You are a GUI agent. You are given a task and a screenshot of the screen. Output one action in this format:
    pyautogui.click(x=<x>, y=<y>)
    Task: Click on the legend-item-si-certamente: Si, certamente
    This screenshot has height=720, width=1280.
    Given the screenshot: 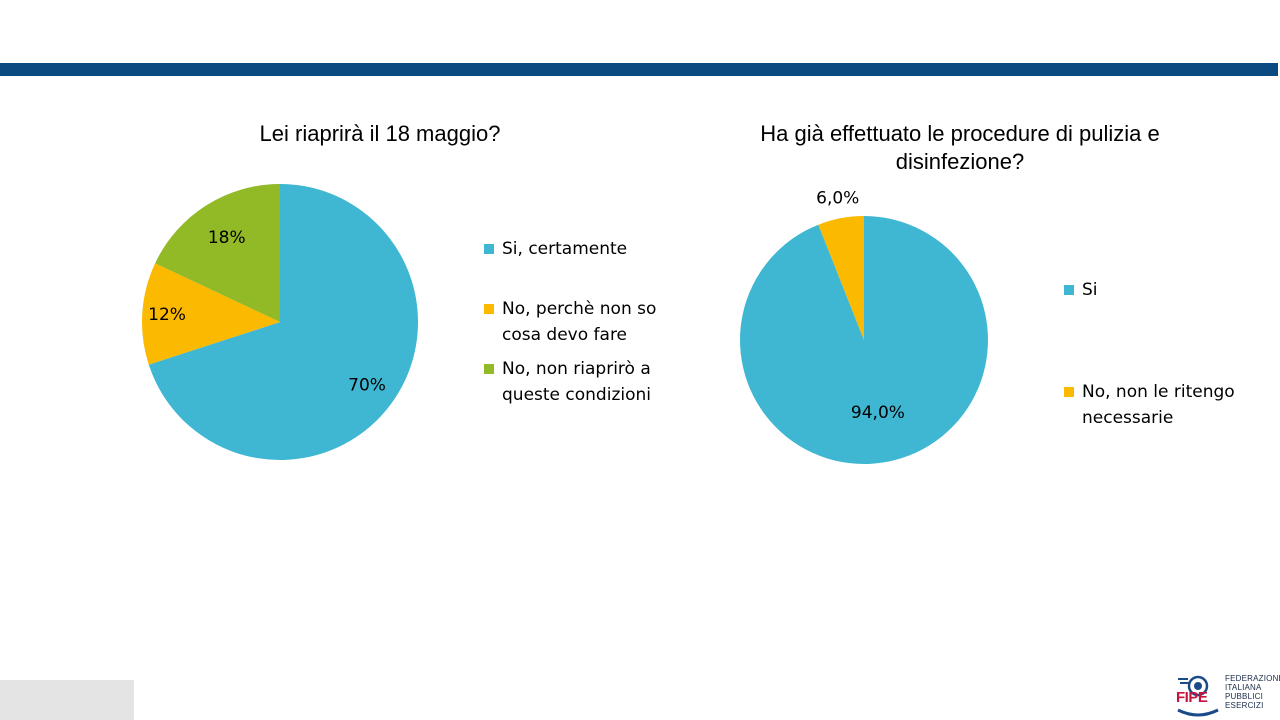 What is the action you would take?
    pyautogui.click(x=584, y=249)
    